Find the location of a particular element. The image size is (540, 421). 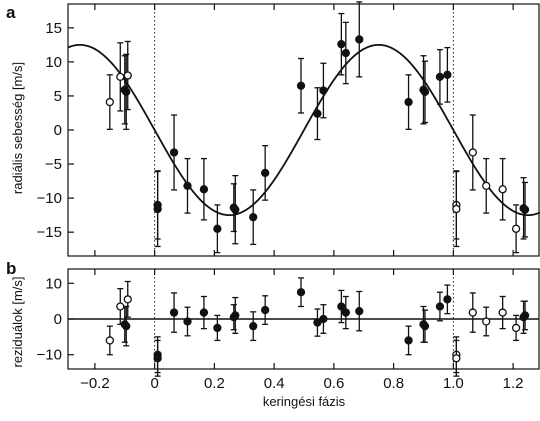

panel-b-y-tick-label: 10 is located at coordinates (53, 283).